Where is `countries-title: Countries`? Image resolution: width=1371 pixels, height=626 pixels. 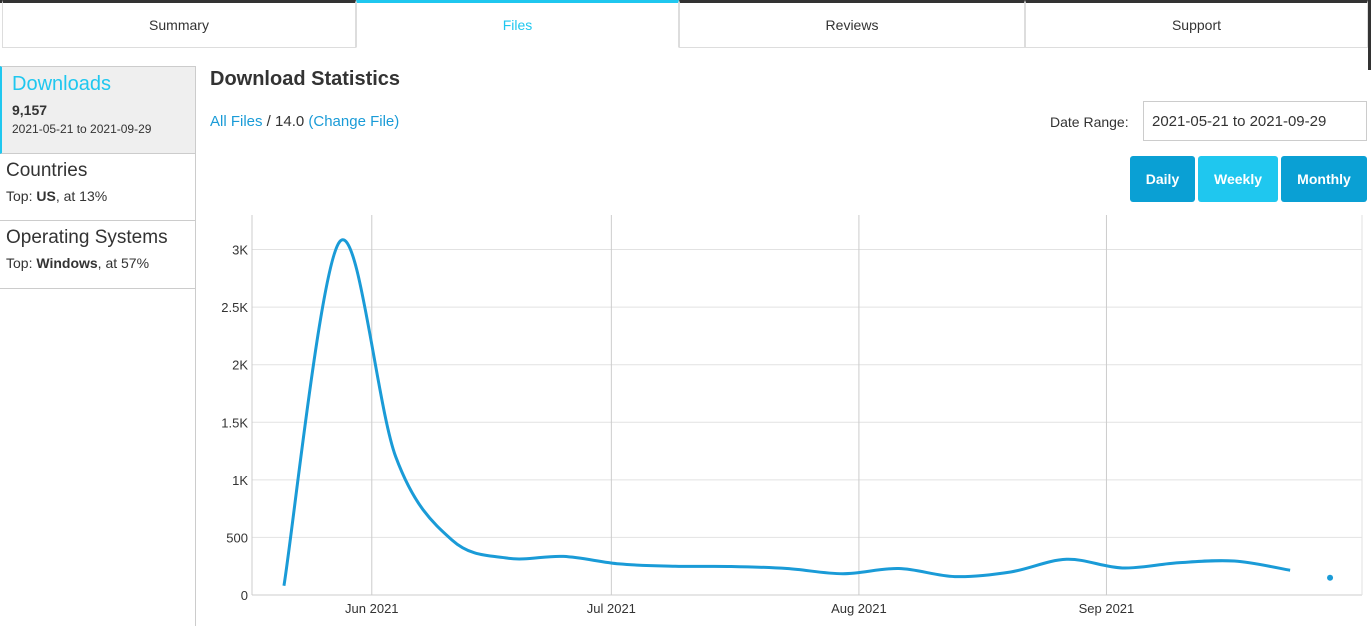
countries-title: Countries is located at coordinates (47, 170).